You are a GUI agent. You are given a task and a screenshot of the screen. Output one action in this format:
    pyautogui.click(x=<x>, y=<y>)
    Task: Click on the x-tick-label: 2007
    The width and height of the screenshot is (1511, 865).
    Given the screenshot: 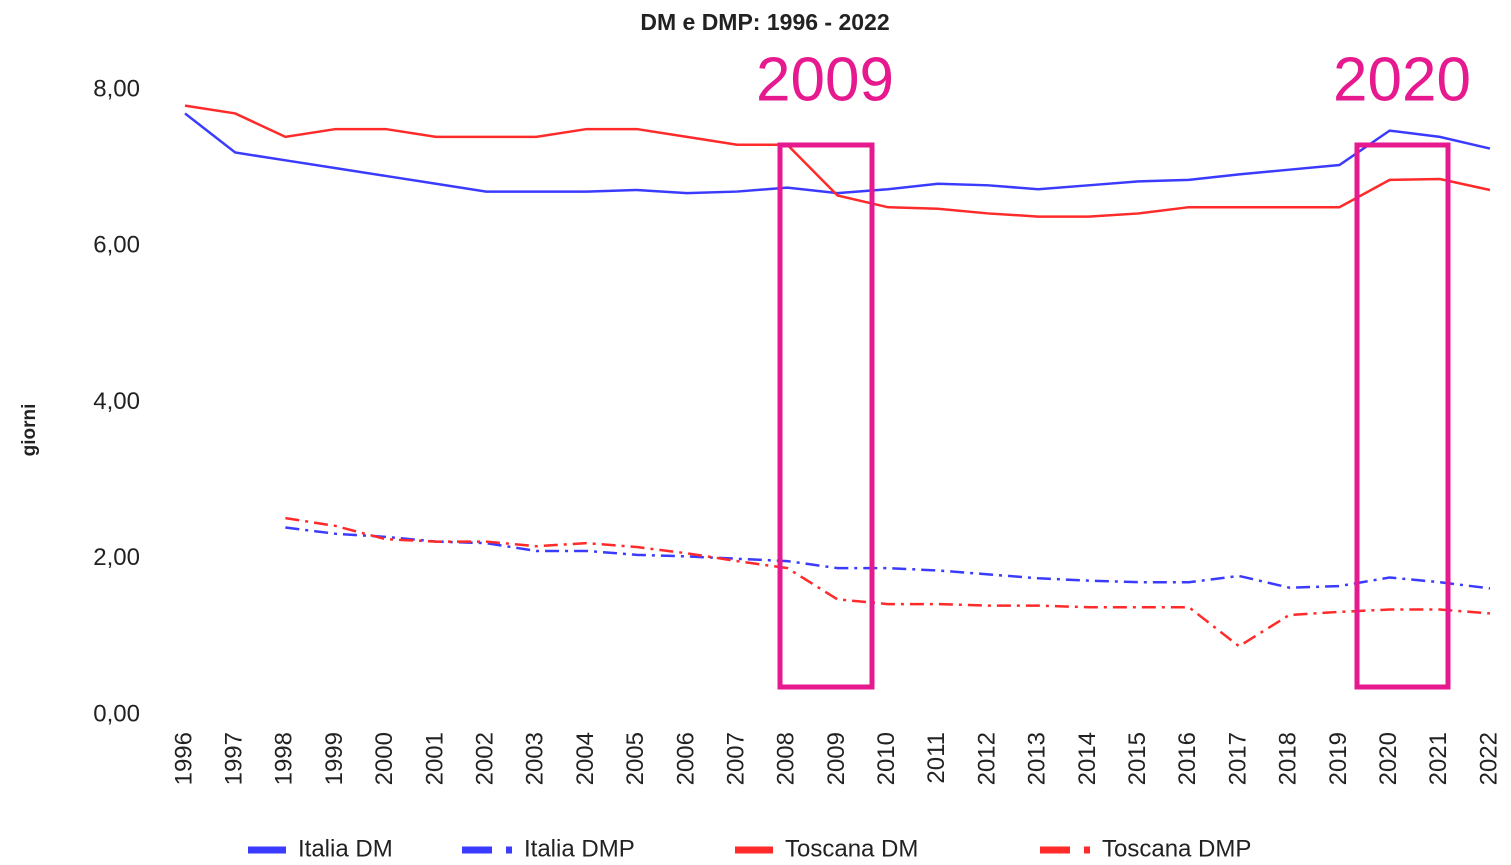 What is the action you would take?
    pyautogui.click(x=735, y=758)
    